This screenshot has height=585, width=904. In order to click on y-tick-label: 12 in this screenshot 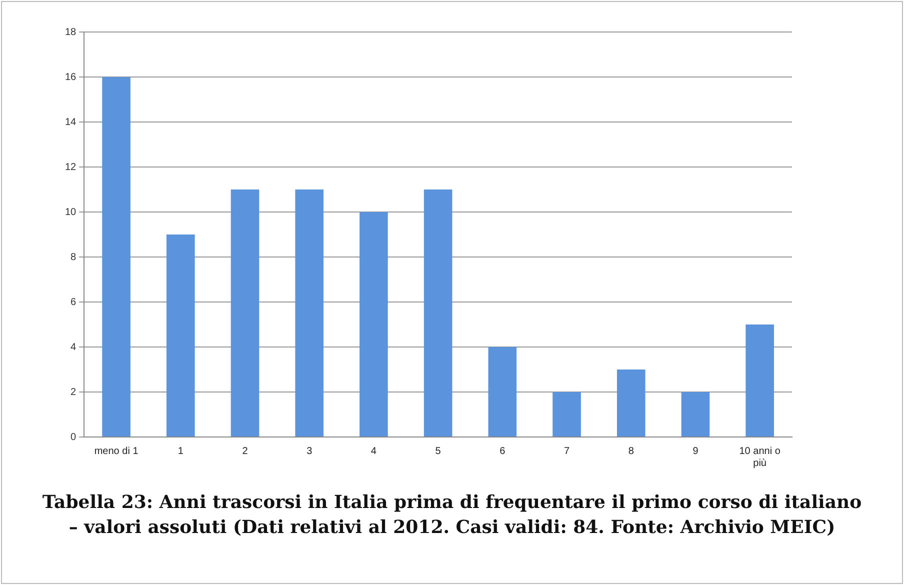, I will do `click(71, 167)`.